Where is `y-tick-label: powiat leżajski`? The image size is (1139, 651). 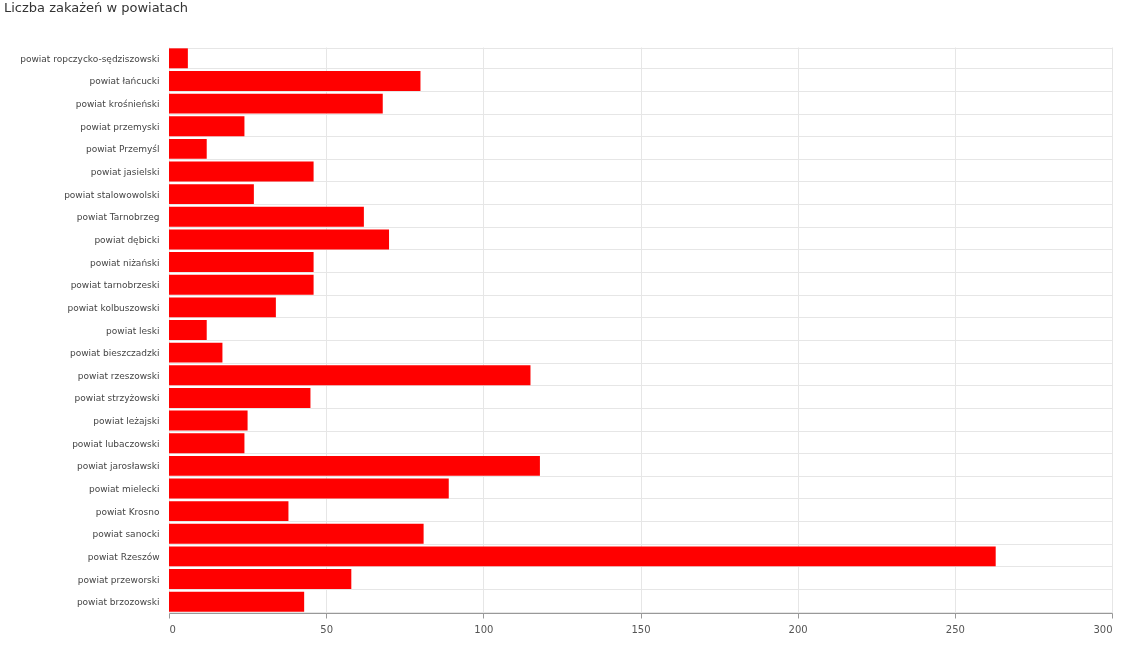 y-tick-label: powiat leżajski is located at coordinates (126, 421).